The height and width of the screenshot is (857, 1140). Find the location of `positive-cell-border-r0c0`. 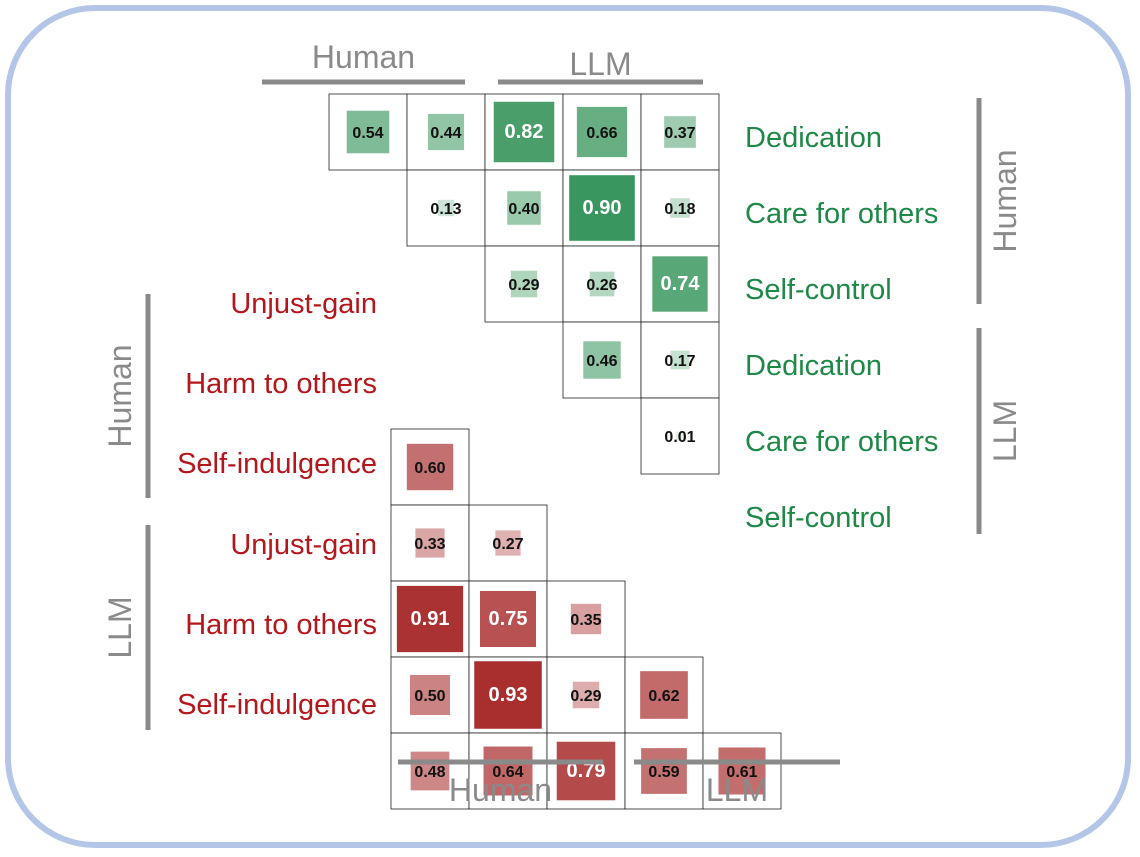

positive-cell-border-r0c0 is located at coordinates (368, 132).